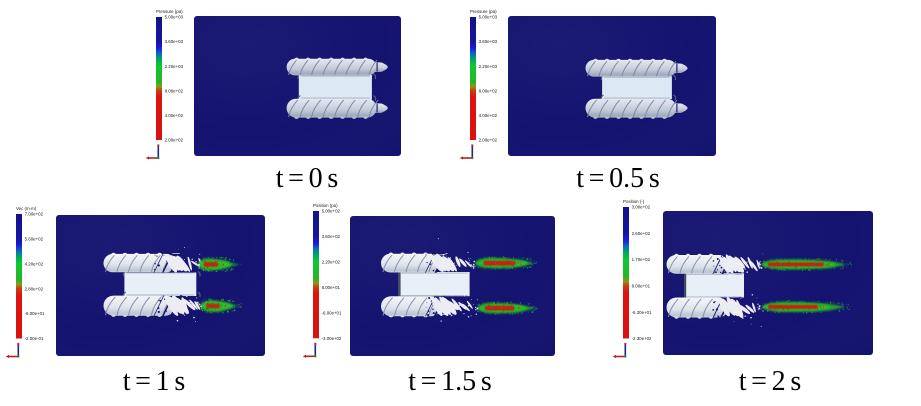 The image size is (921, 406). Describe the element at coordinates (331, 210) in the screenshot. I see `svg-text: 5.00e+02` at that location.